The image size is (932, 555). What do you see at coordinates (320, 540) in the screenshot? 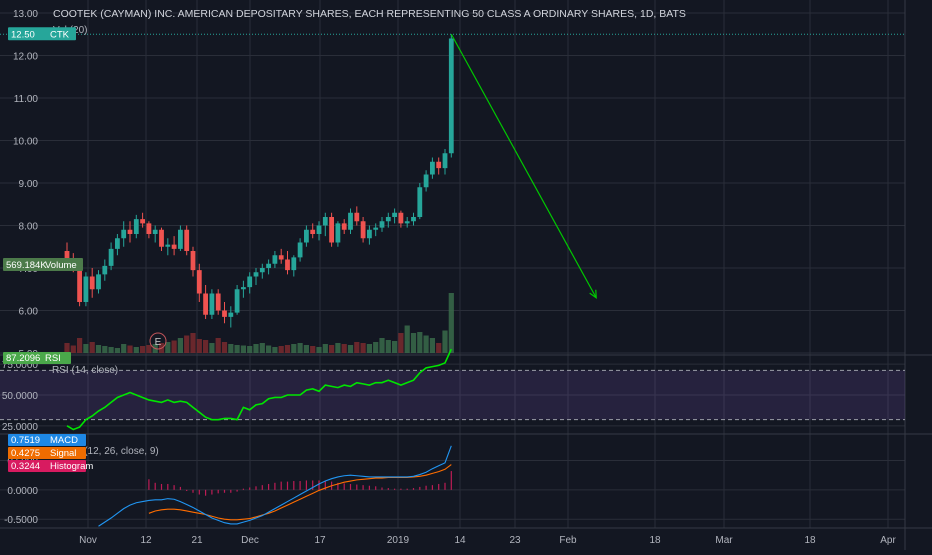
I see `time-tick-label: 17` at bounding box center [320, 540].